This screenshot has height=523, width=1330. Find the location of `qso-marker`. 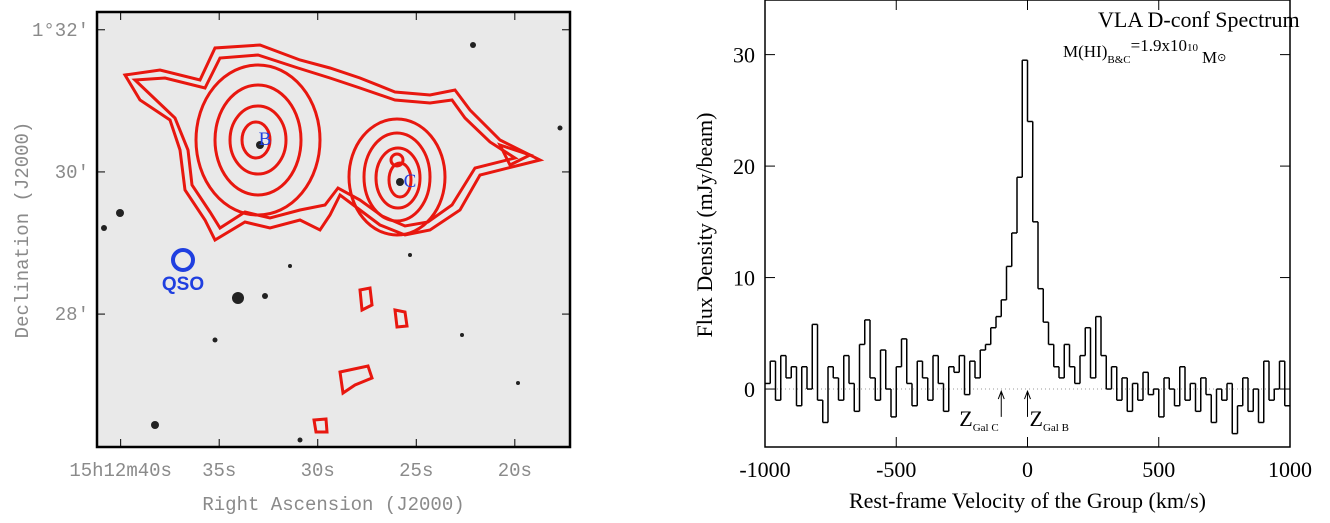

qso-marker is located at coordinates (183, 260).